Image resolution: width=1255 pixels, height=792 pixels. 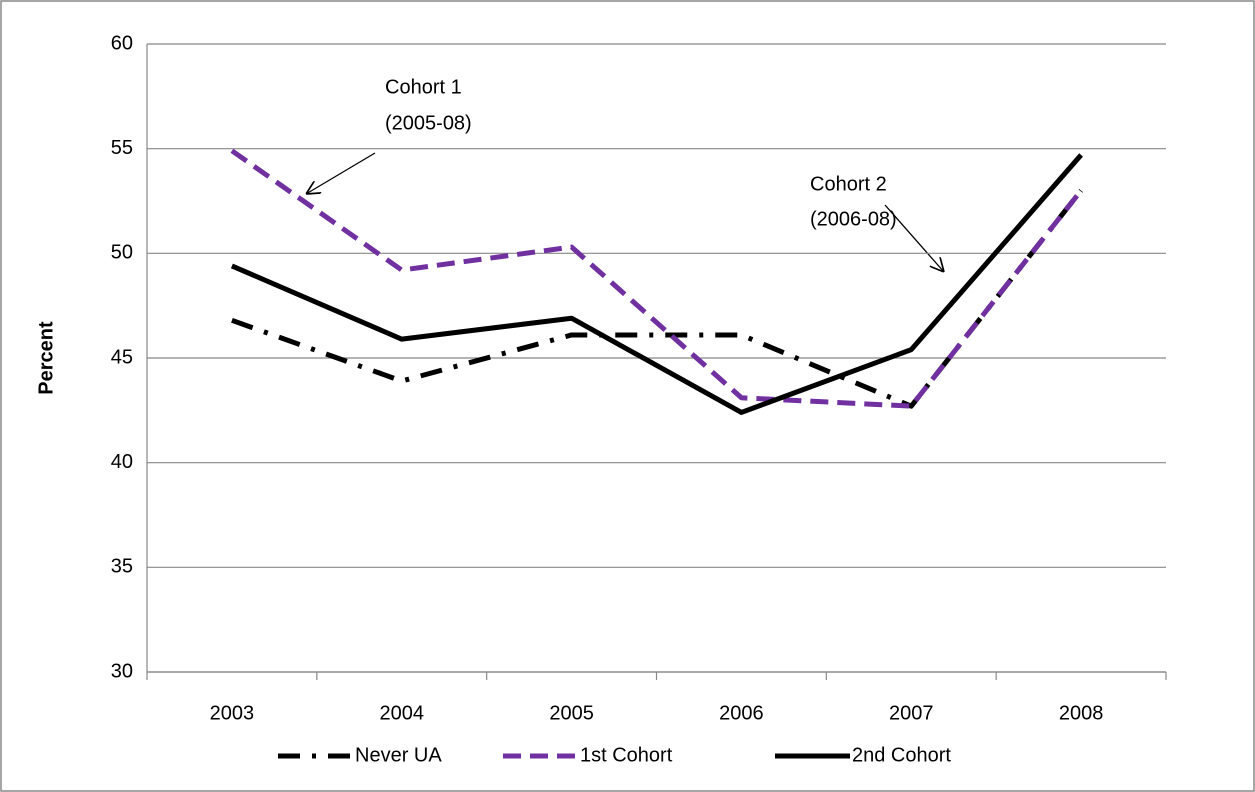 What do you see at coordinates (402, 713) in the screenshot?
I see `x-tick-label: 2004` at bounding box center [402, 713].